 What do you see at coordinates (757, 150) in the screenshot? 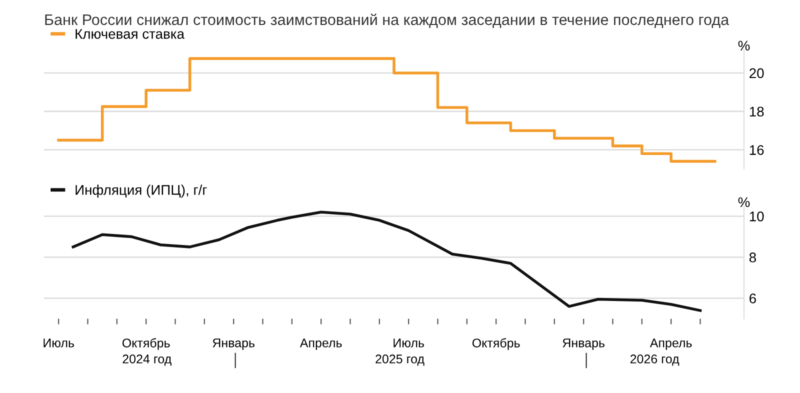
I see `y-tick-label: 16` at bounding box center [757, 150].